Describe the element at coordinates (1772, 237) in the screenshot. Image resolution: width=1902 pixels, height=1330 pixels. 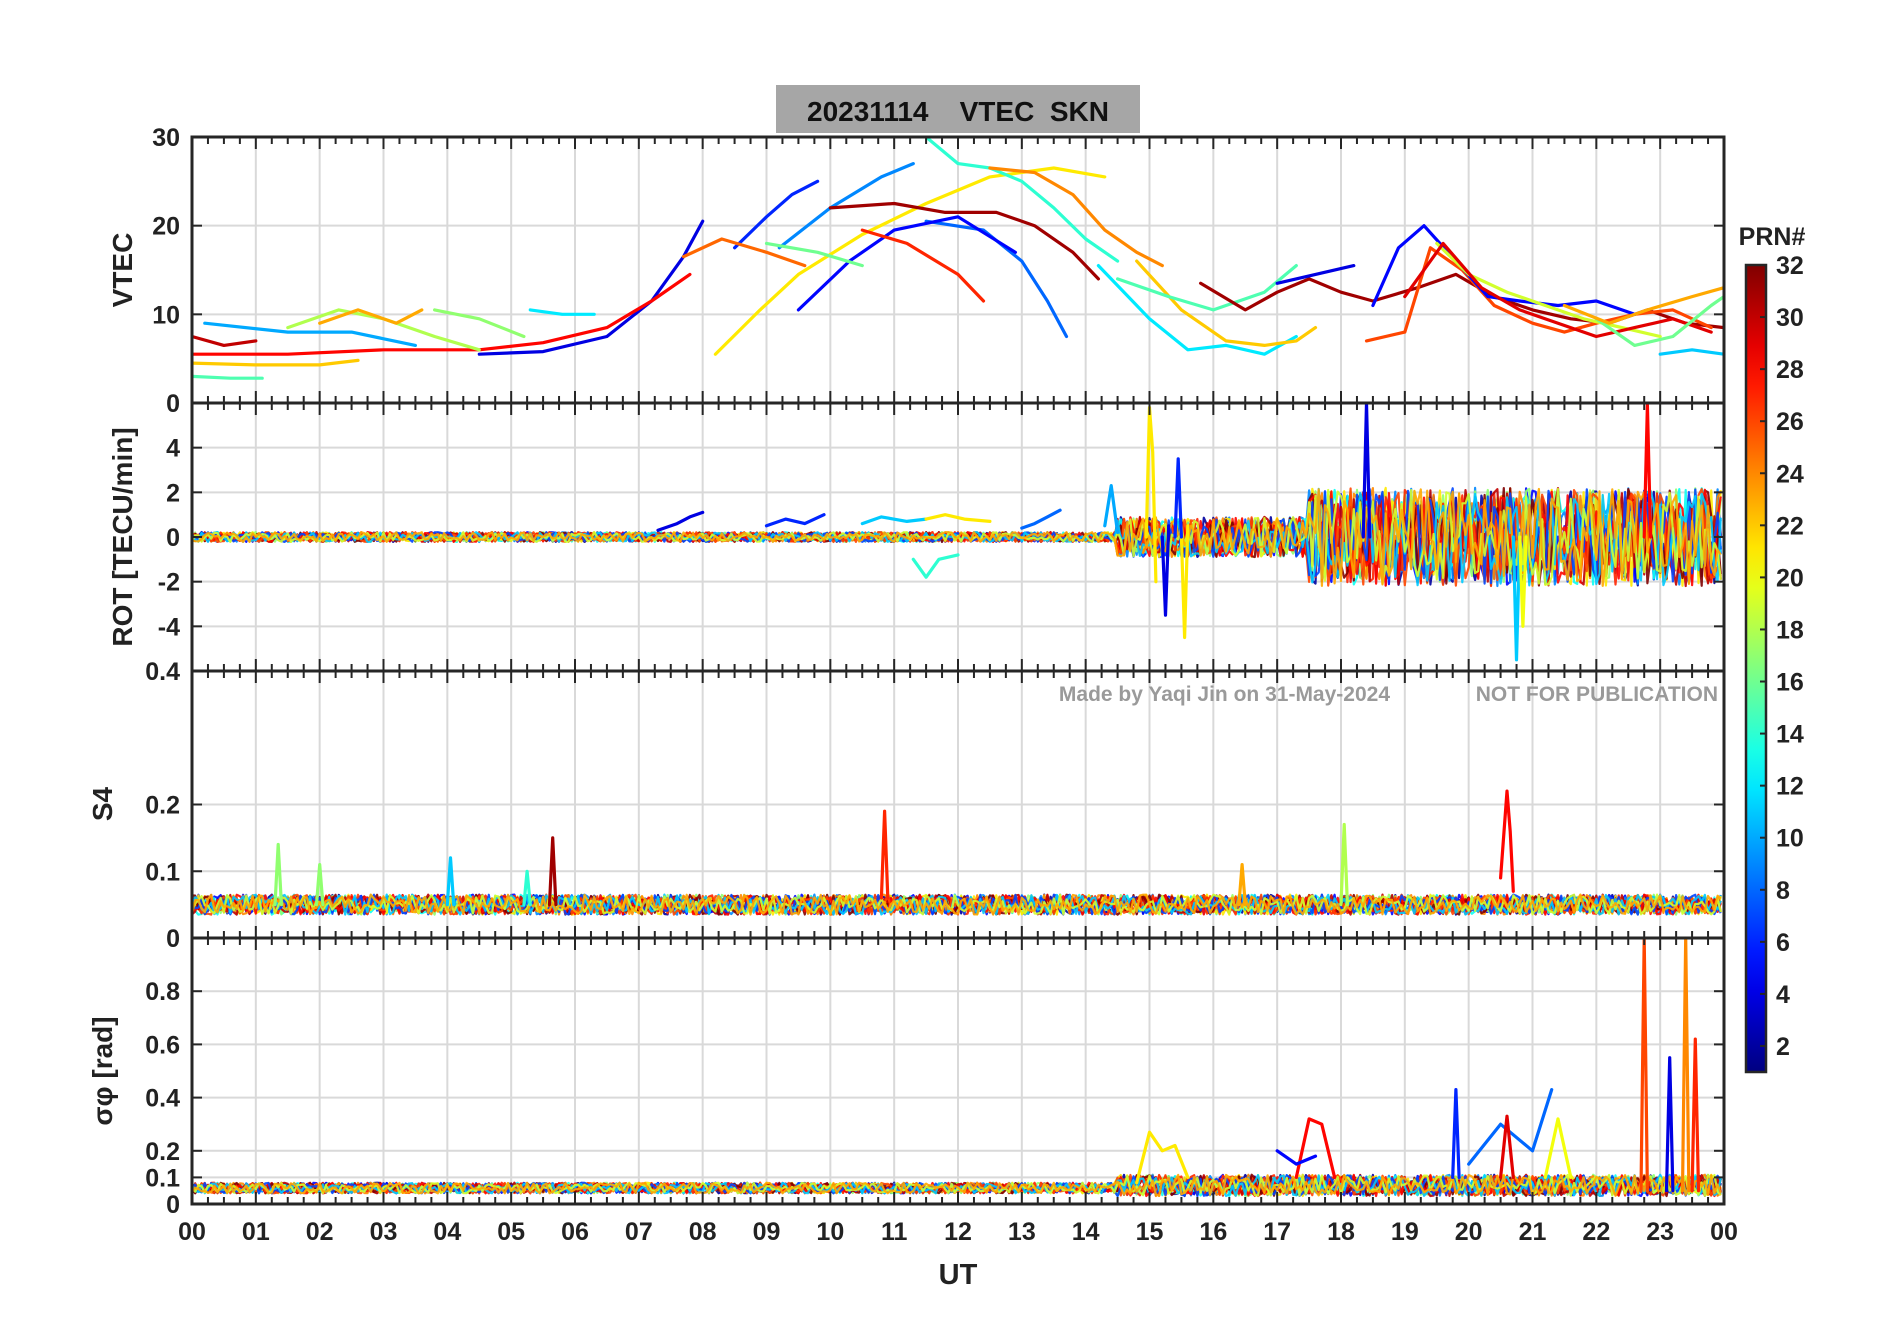
I see `colorbar-label: PRN#` at that location.